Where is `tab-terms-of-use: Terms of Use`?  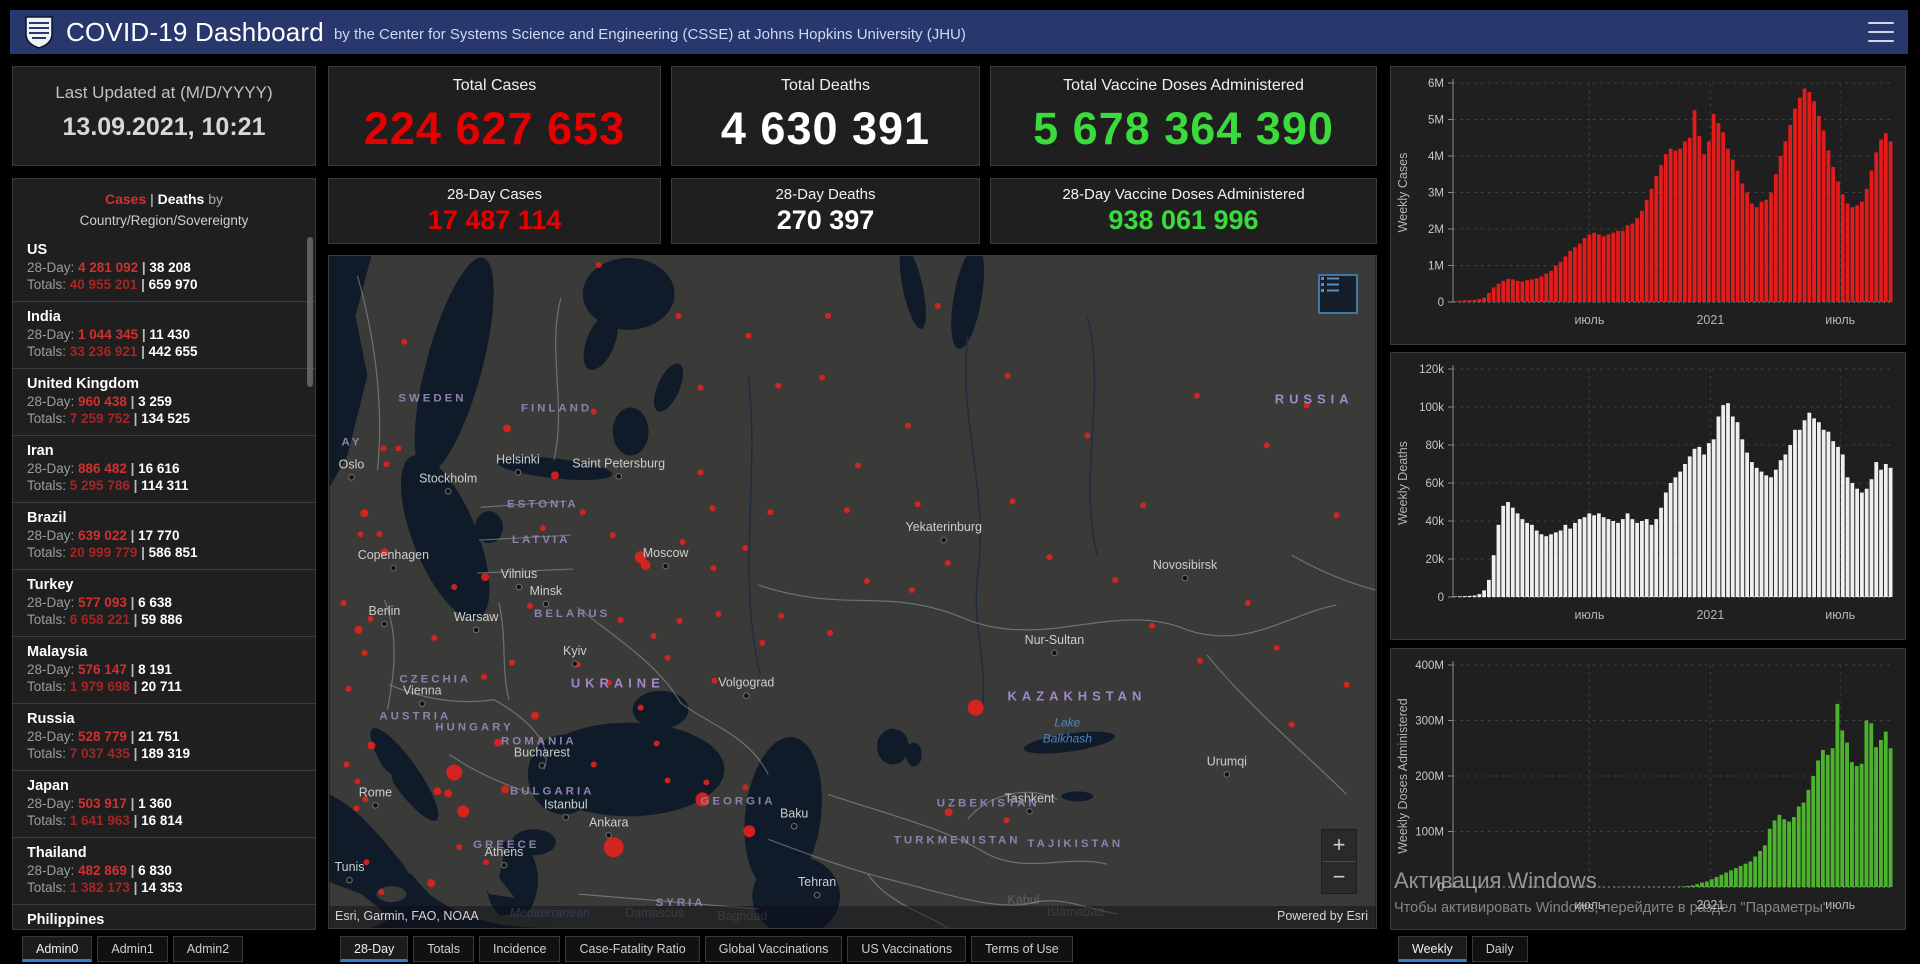 tab-terms-of-use: Terms of Use is located at coordinates (1022, 949).